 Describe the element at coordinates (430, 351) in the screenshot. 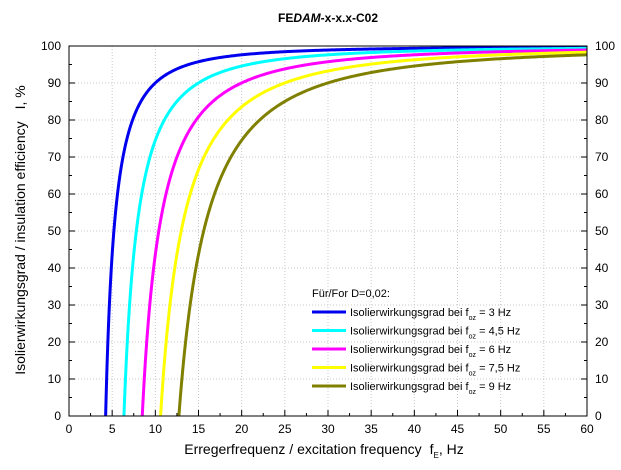

I see `legend-label: Isolierwirkungsgrad bei foz = 6 Hz` at that location.